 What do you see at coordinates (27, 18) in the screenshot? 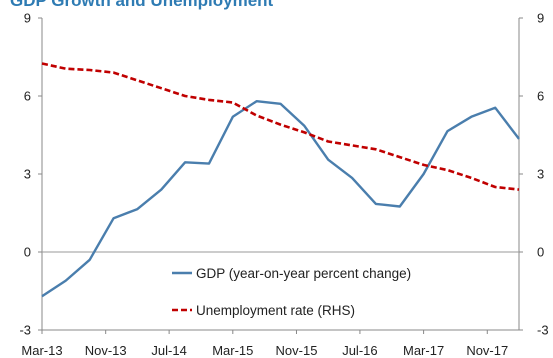
I see `left-y-tick-label: 9` at bounding box center [27, 18].